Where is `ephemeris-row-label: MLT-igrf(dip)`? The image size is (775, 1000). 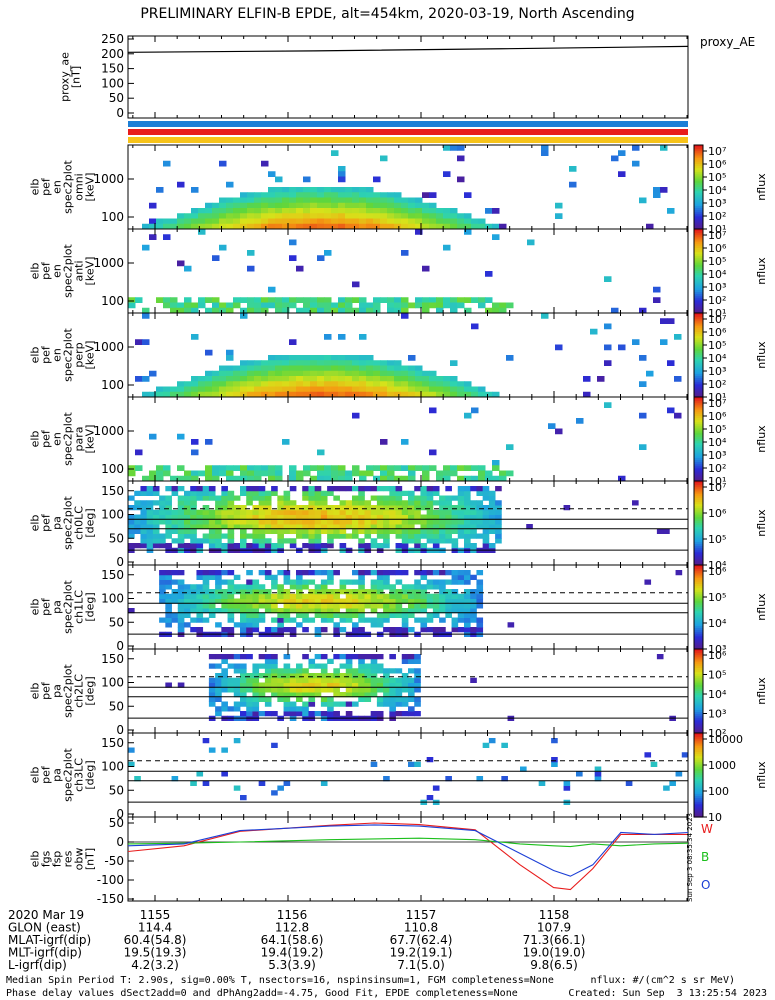 ephemeris-row-label: MLT-igrf(dip) is located at coordinates (45, 953).